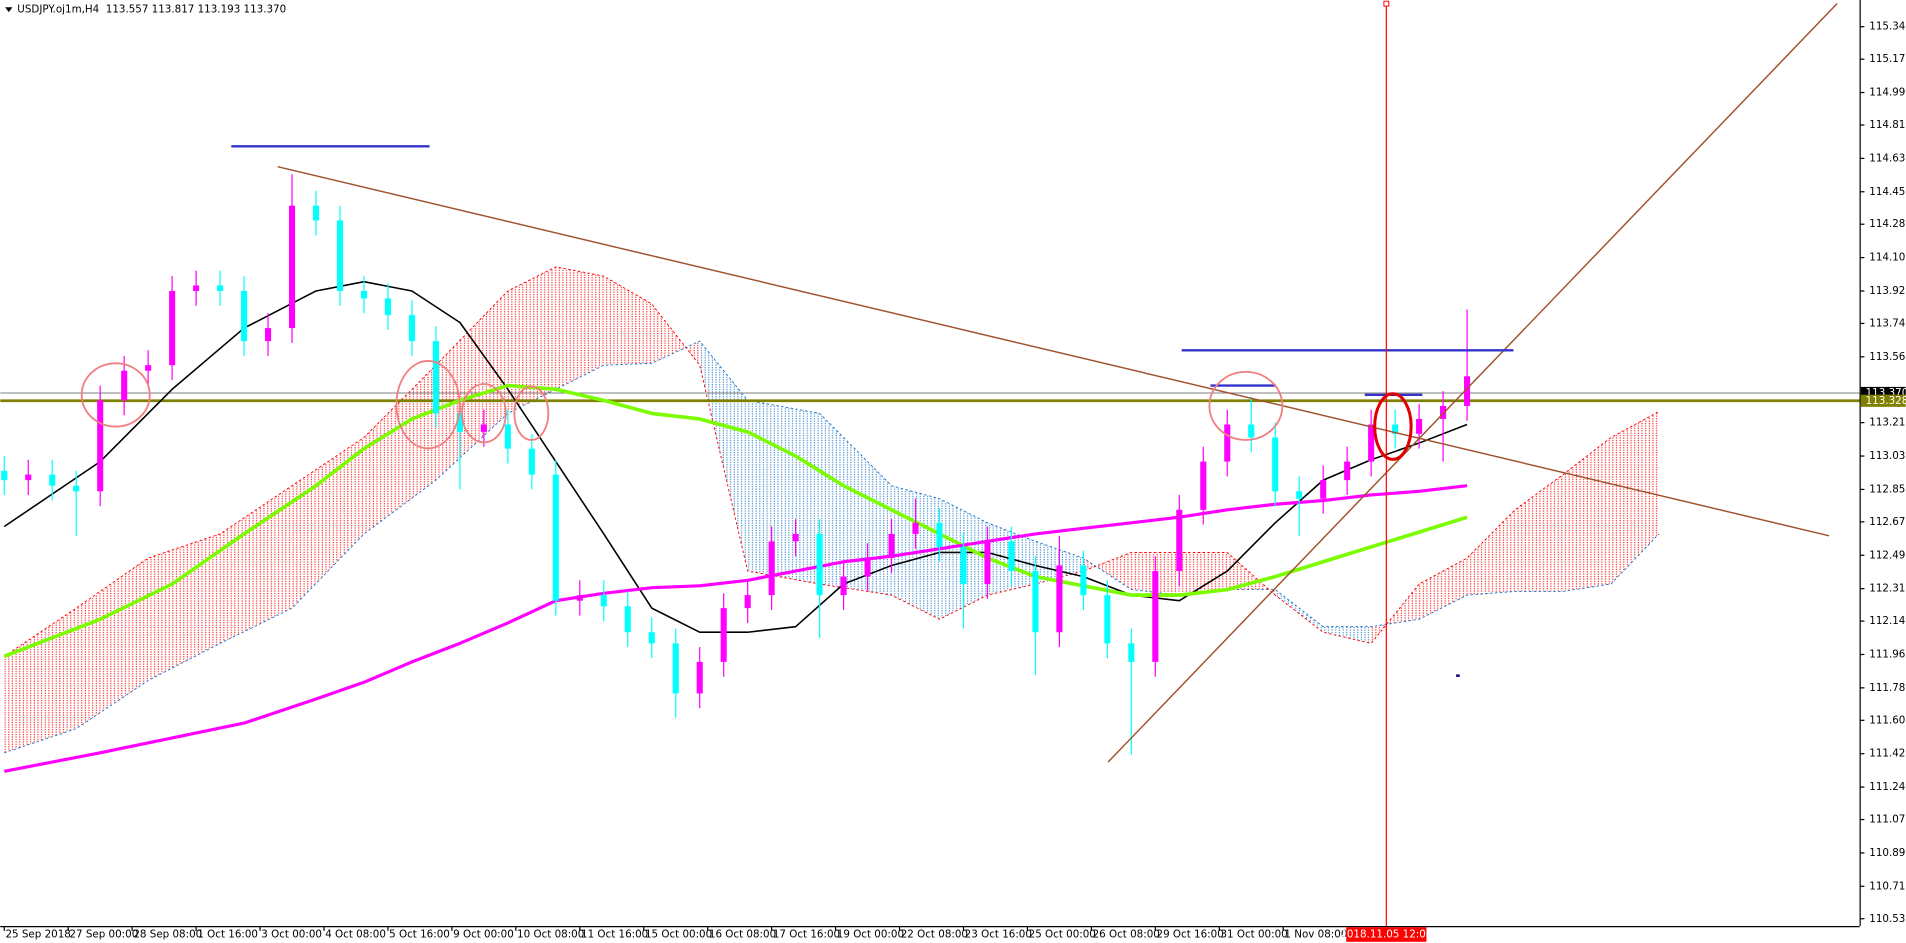 The height and width of the screenshot is (943, 1906). Describe the element at coordinates (9, 10) in the screenshot. I see `menu-triangle` at that location.